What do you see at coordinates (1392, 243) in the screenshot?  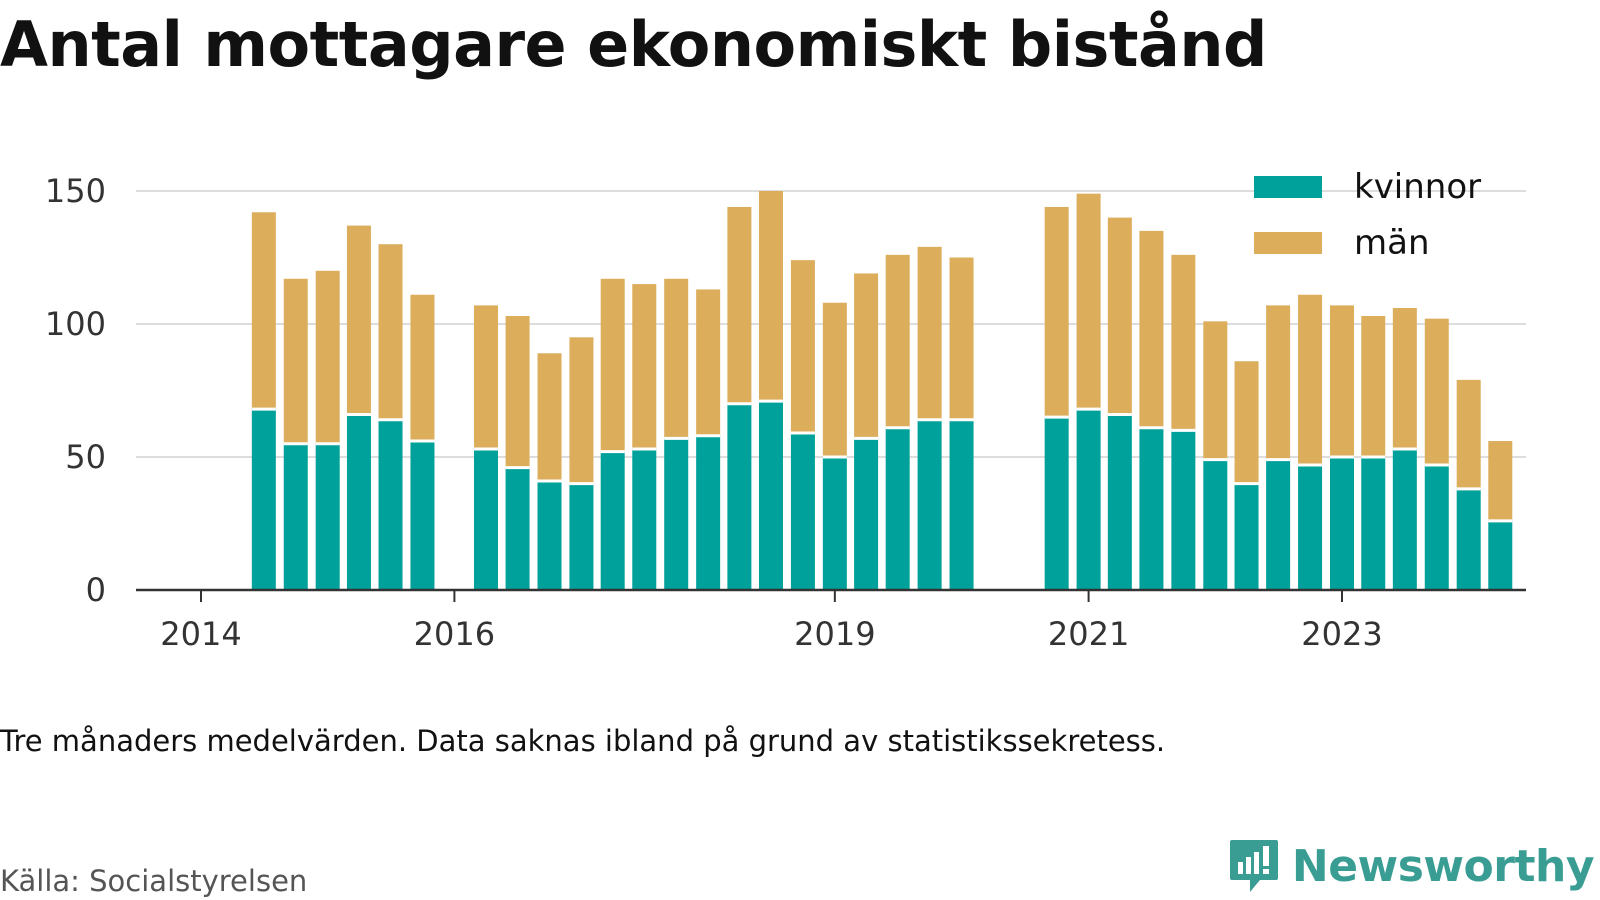 I see `legend-label: män` at bounding box center [1392, 243].